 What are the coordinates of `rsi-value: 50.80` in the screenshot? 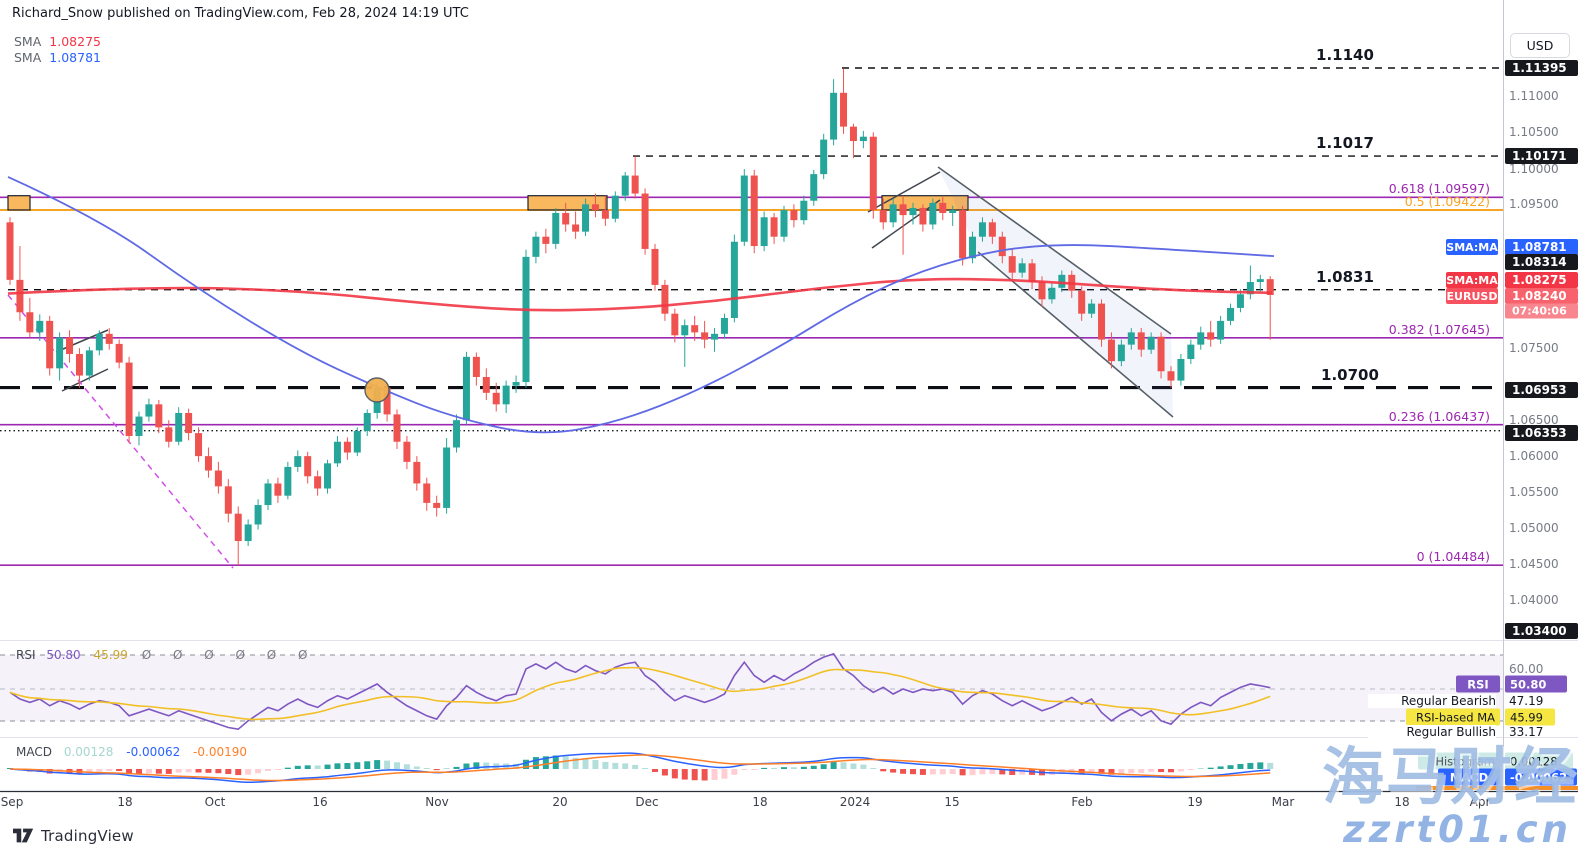 It's located at (63, 655).